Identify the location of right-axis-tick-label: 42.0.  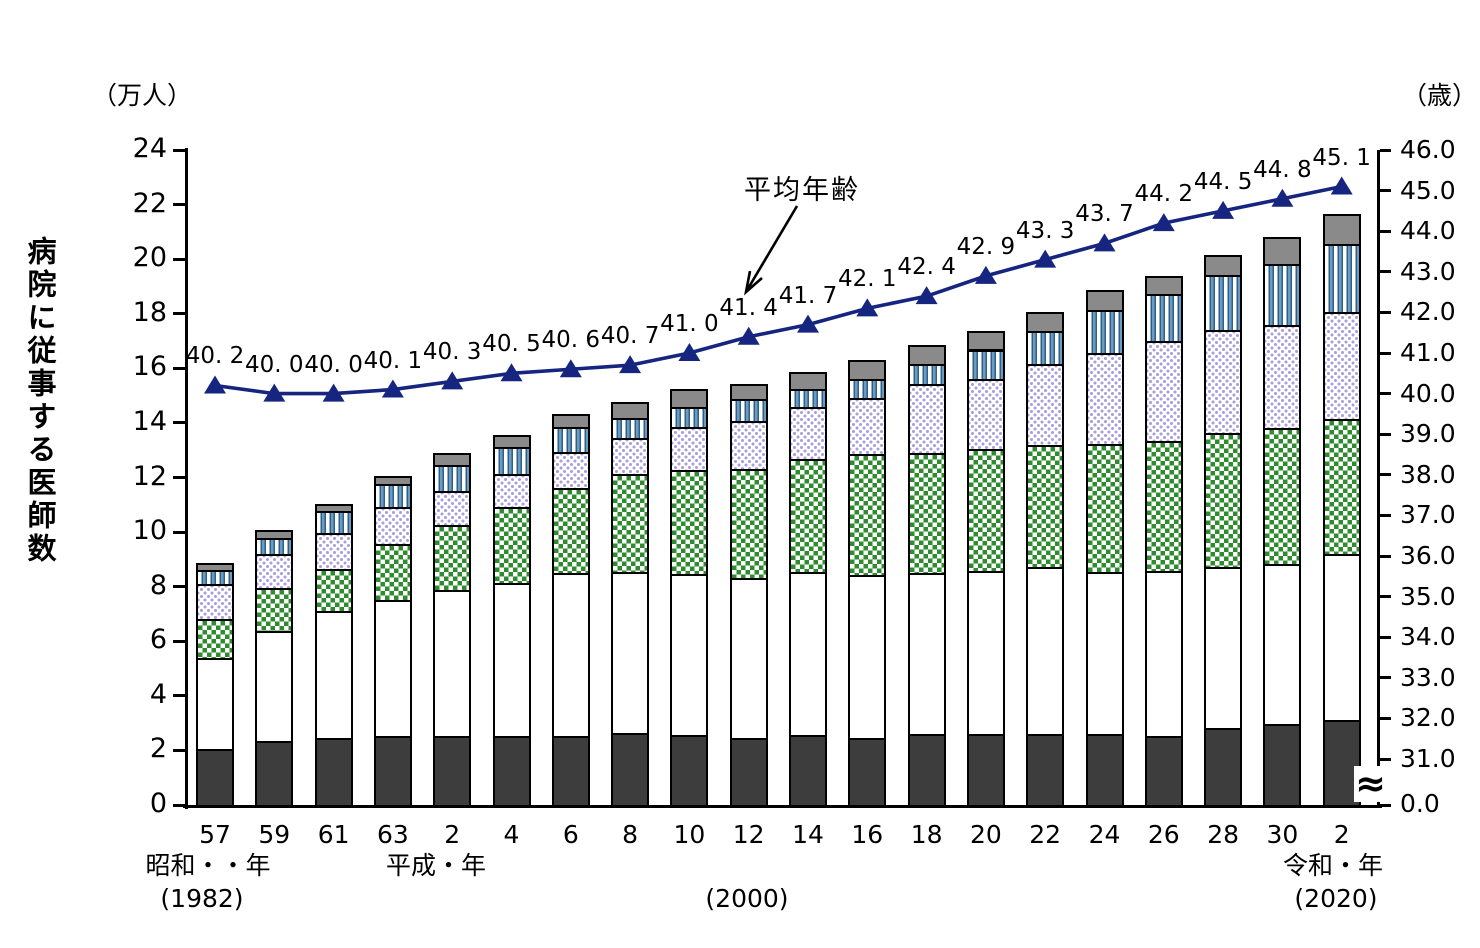
(1428, 312).